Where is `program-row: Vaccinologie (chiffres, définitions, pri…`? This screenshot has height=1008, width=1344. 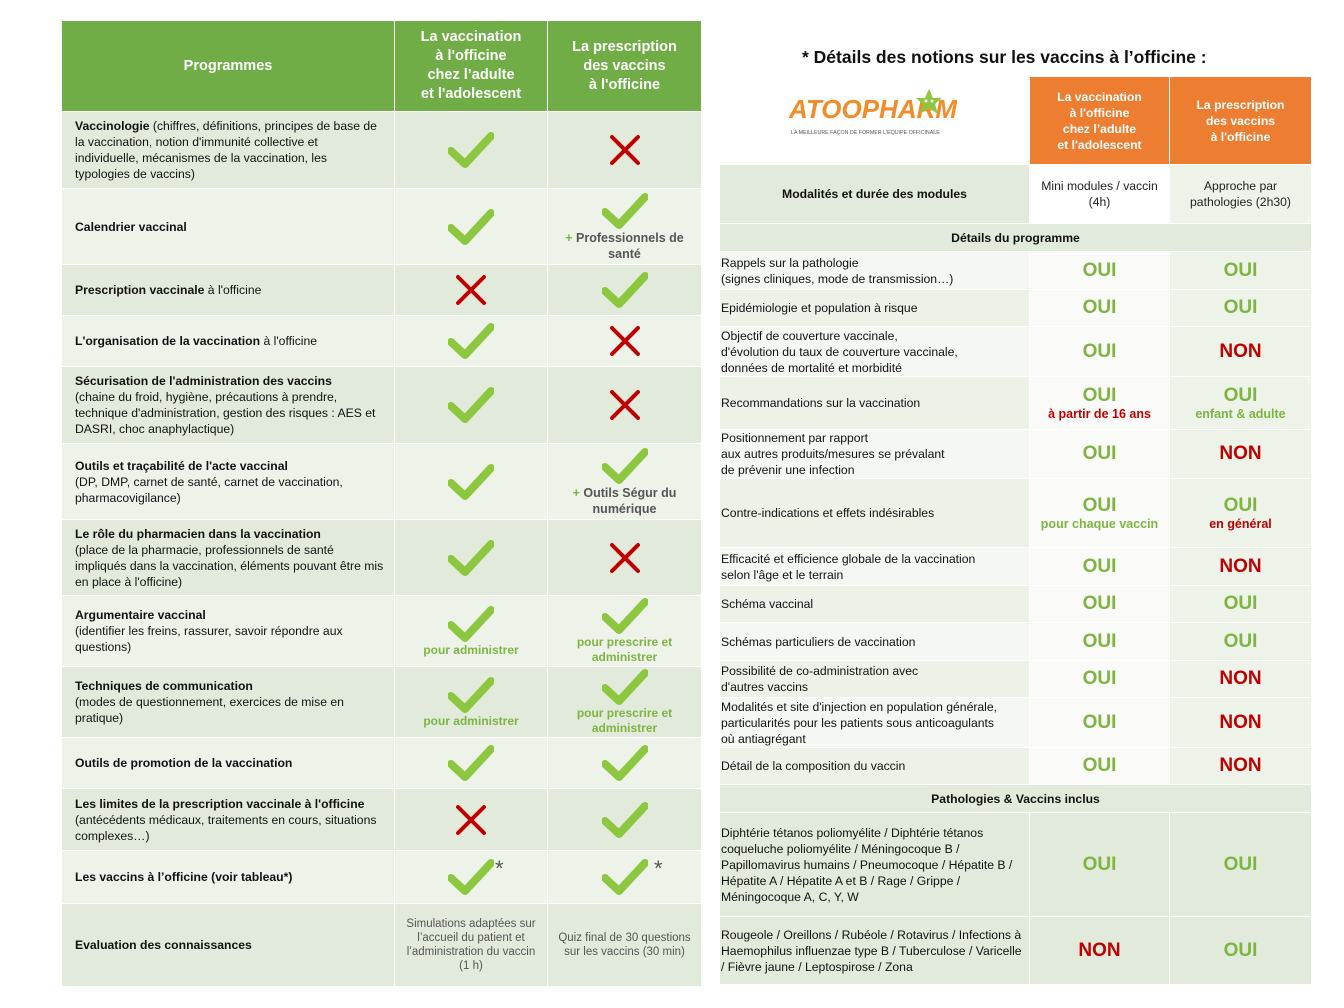
program-row: Vaccinologie (chiffres, définitions, pri… is located at coordinates (381, 150).